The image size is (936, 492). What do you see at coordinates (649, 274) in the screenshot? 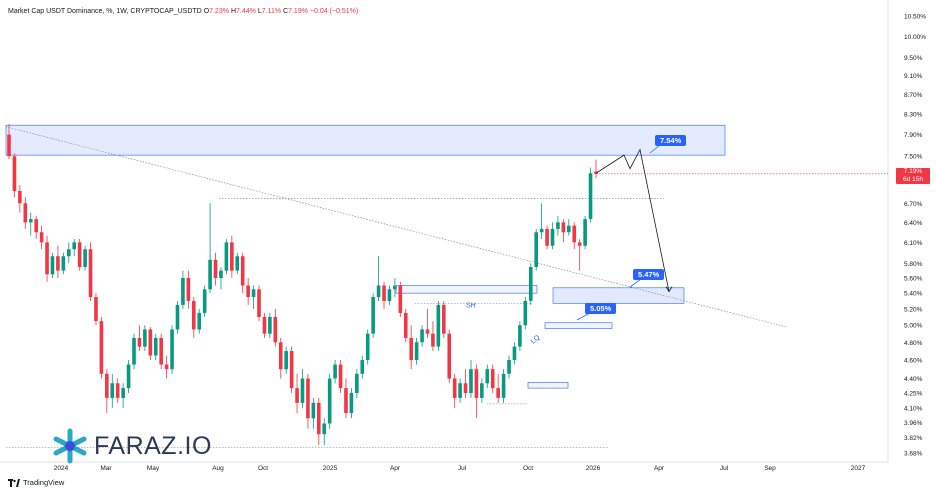
I see `callout-target-mid: 5.47%` at bounding box center [649, 274].